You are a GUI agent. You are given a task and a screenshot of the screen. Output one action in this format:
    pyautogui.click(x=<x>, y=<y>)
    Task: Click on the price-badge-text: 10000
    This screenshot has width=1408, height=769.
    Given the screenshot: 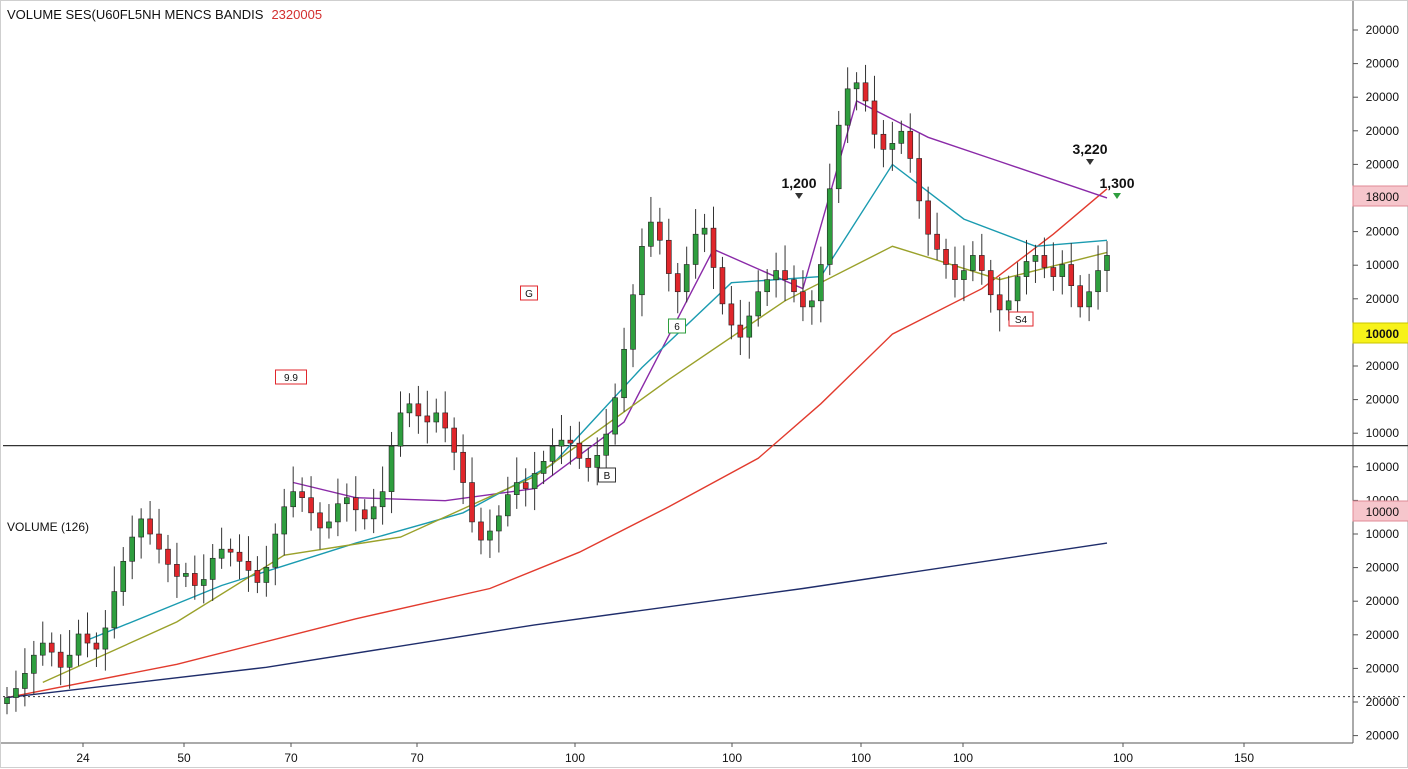 What is the action you would take?
    pyautogui.click(x=1383, y=334)
    